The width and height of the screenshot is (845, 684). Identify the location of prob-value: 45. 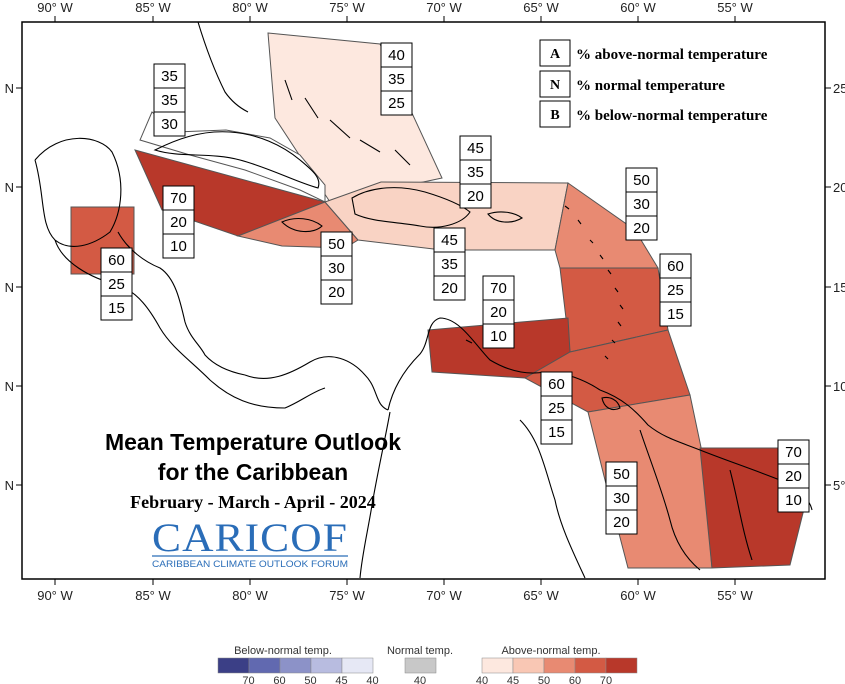
(449, 240).